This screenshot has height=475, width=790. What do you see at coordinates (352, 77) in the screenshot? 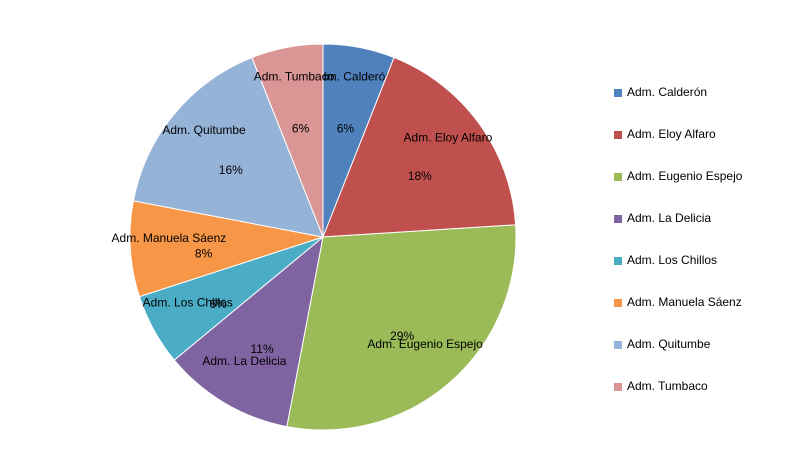
I see `slice-name-label: Adm. Calderón` at bounding box center [352, 77].